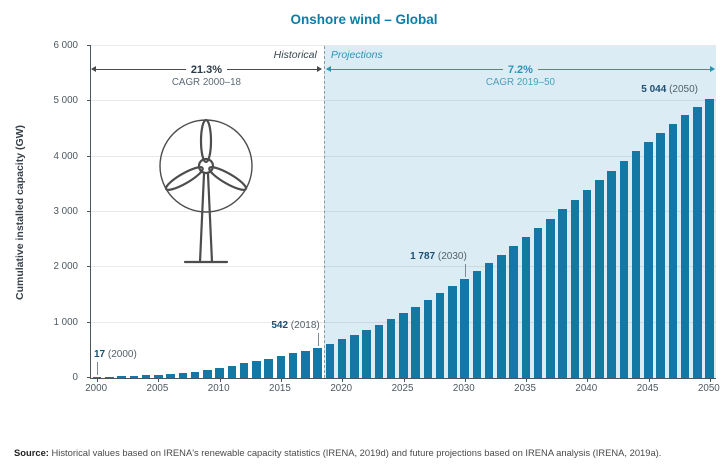  Describe the element at coordinates (354, 356) in the screenshot. I see `bar-2021` at that location.